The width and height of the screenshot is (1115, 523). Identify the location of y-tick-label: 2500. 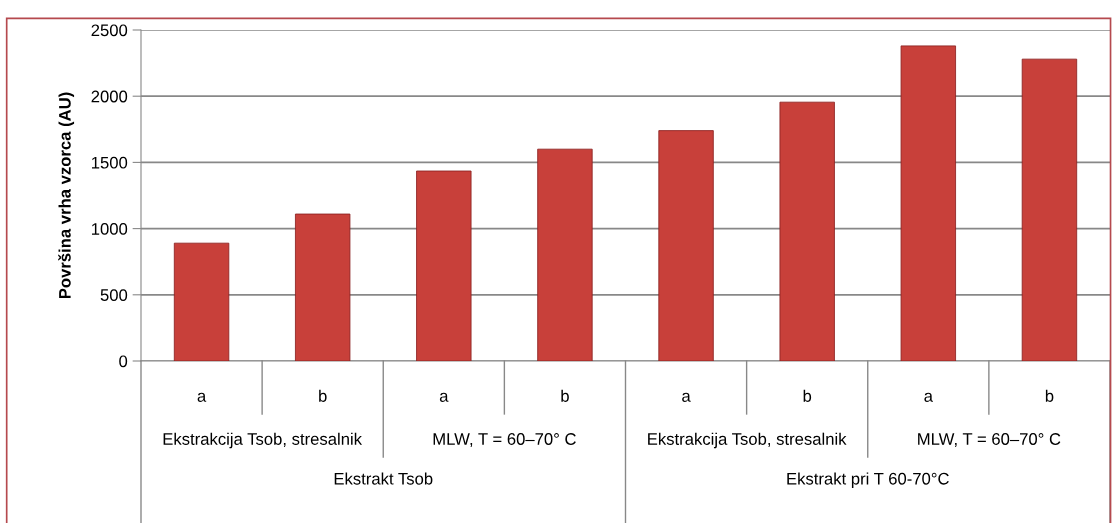
(109, 30).